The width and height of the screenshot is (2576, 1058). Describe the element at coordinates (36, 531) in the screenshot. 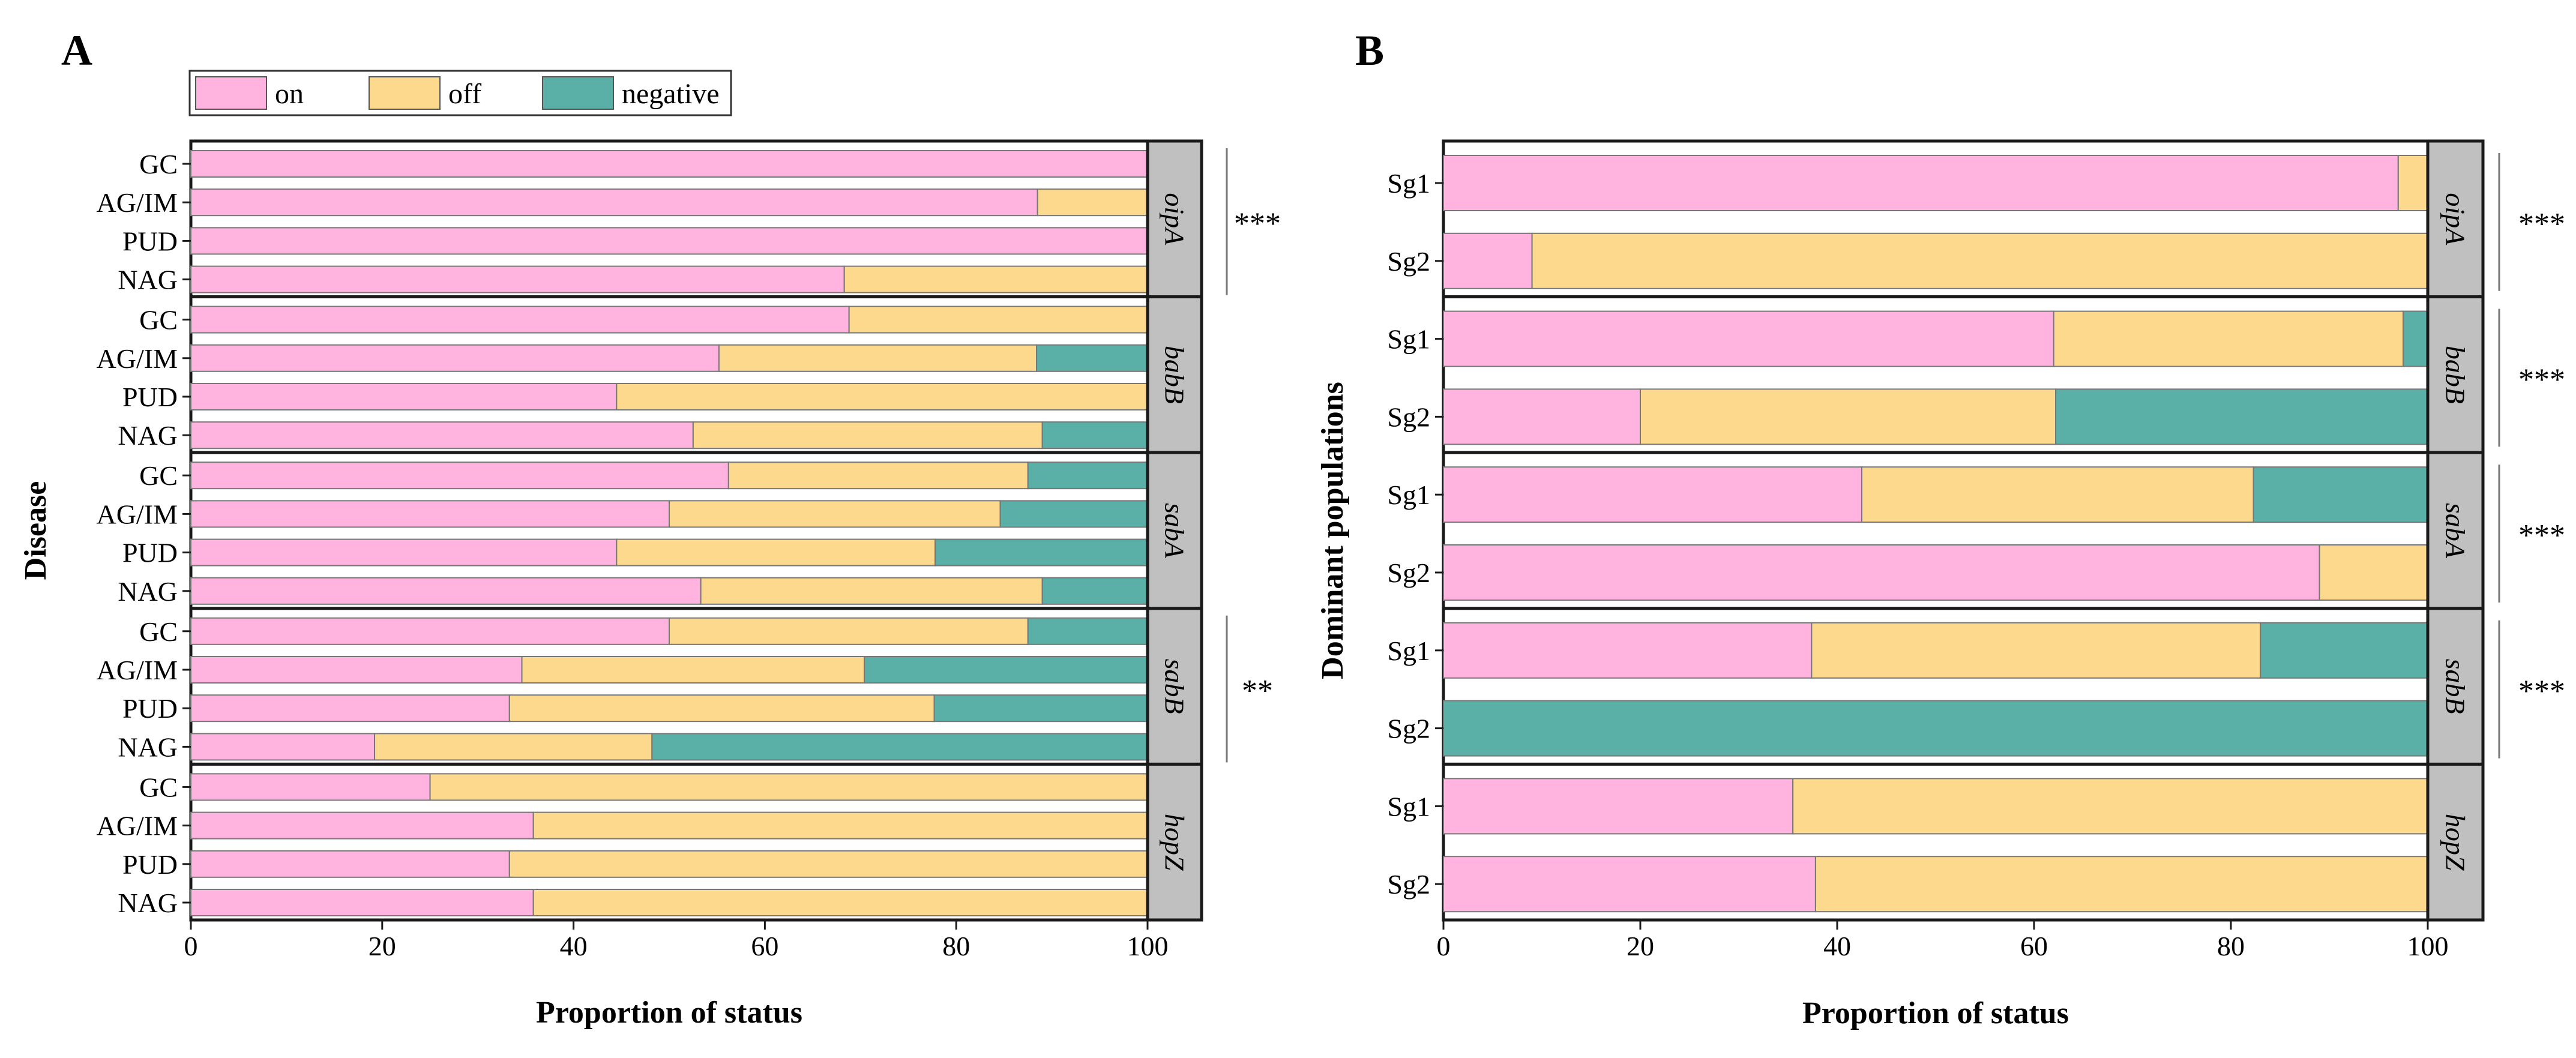

I see `y-axis-label: Disease` at that location.